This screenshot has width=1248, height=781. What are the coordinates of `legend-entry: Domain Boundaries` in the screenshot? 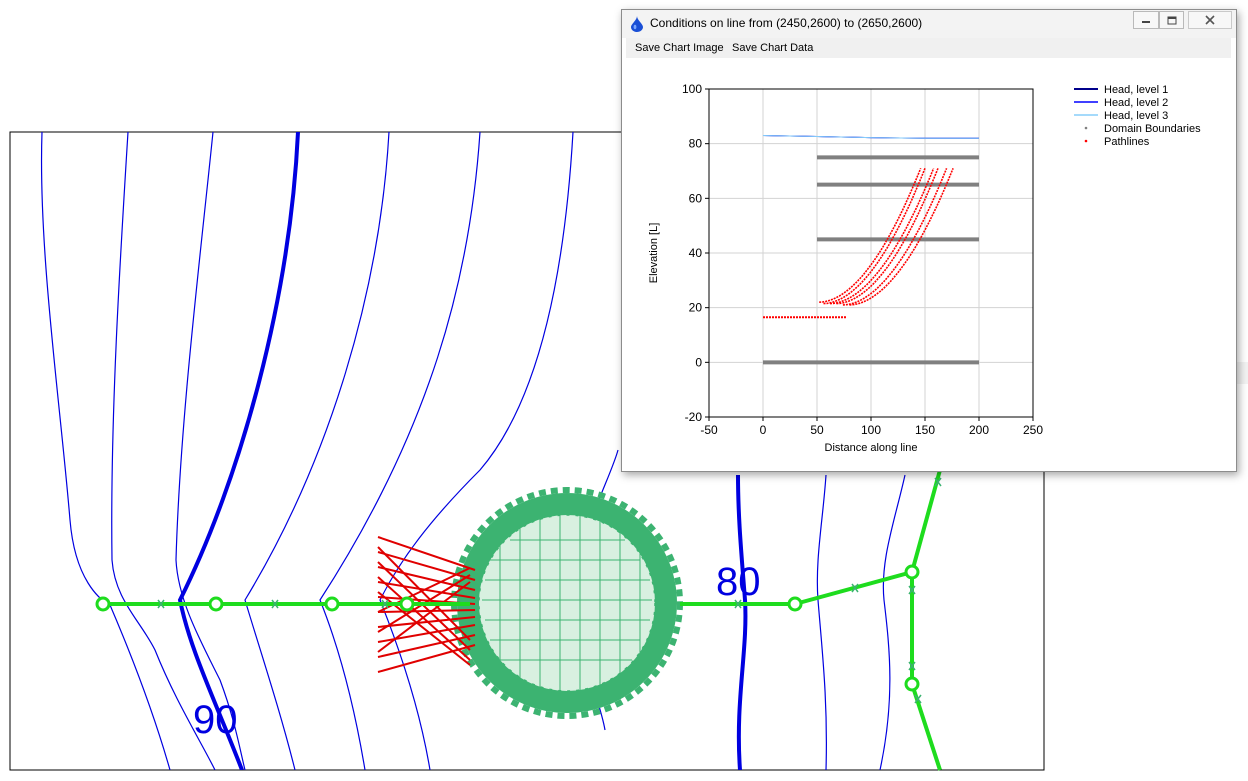 It's located at (1152, 129).